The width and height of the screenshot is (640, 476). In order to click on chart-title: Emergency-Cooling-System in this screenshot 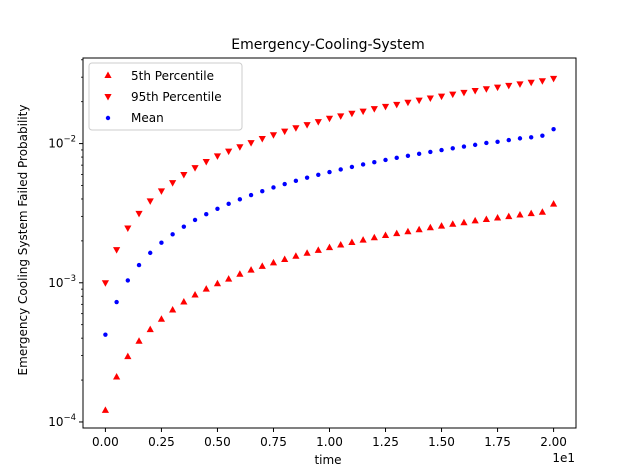, I will do `click(327, 45)`.